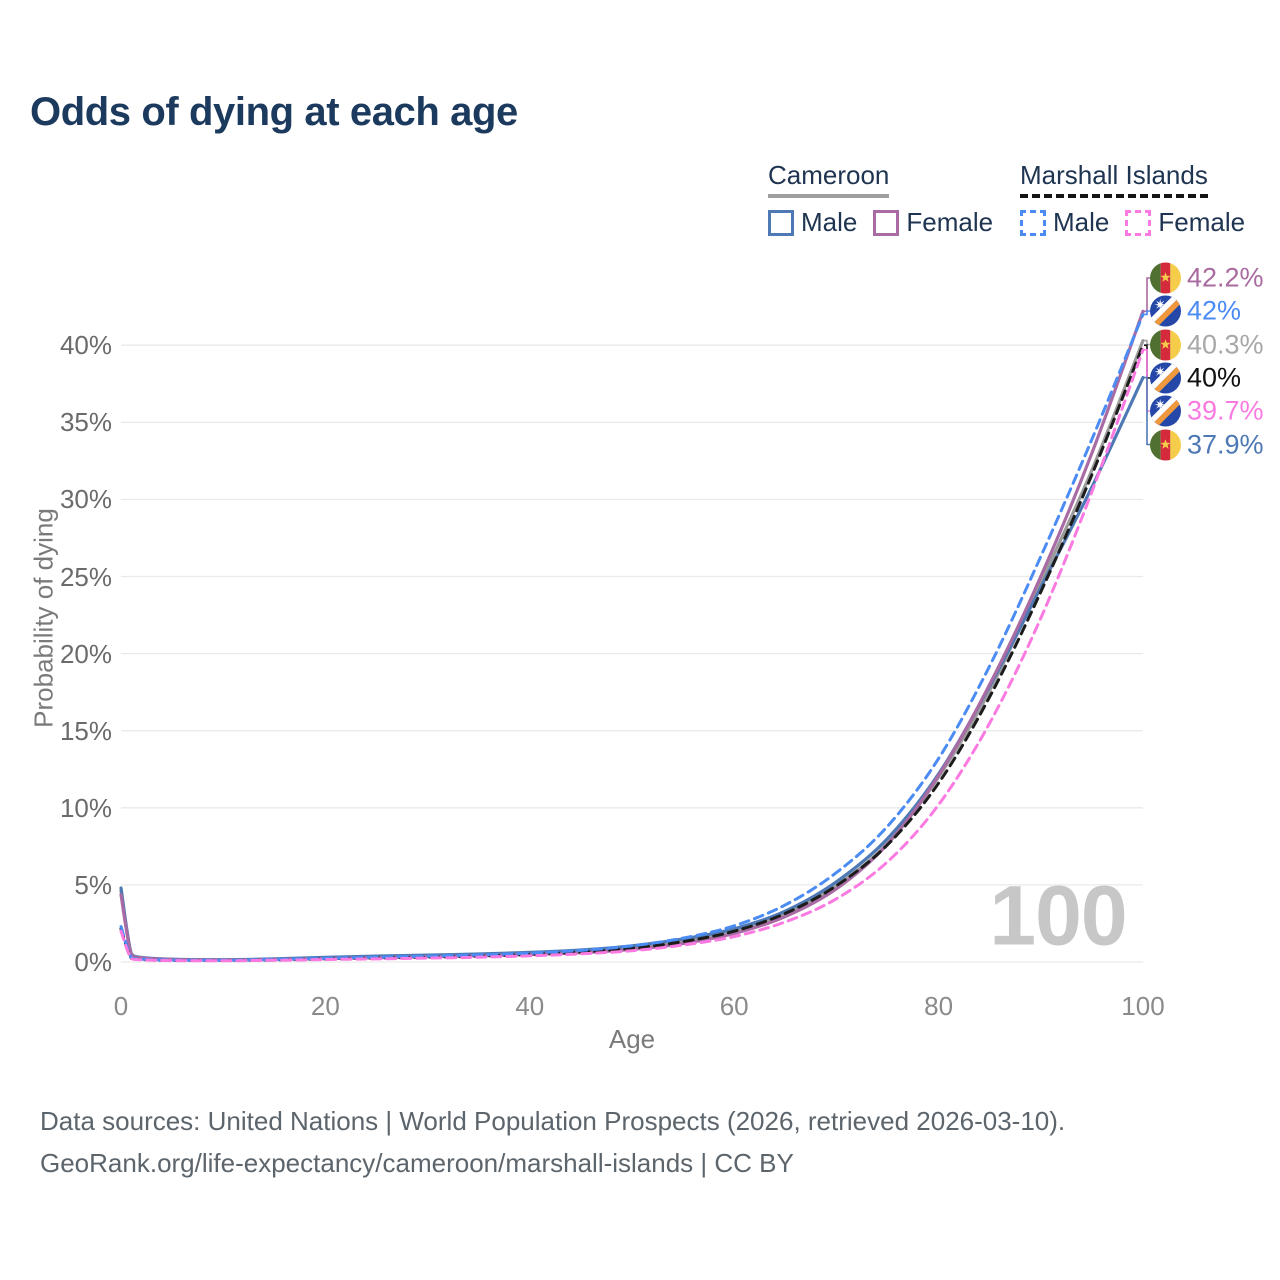  What do you see at coordinates (939, 1006) in the screenshot?
I see `x-tick-label: 80` at bounding box center [939, 1006].